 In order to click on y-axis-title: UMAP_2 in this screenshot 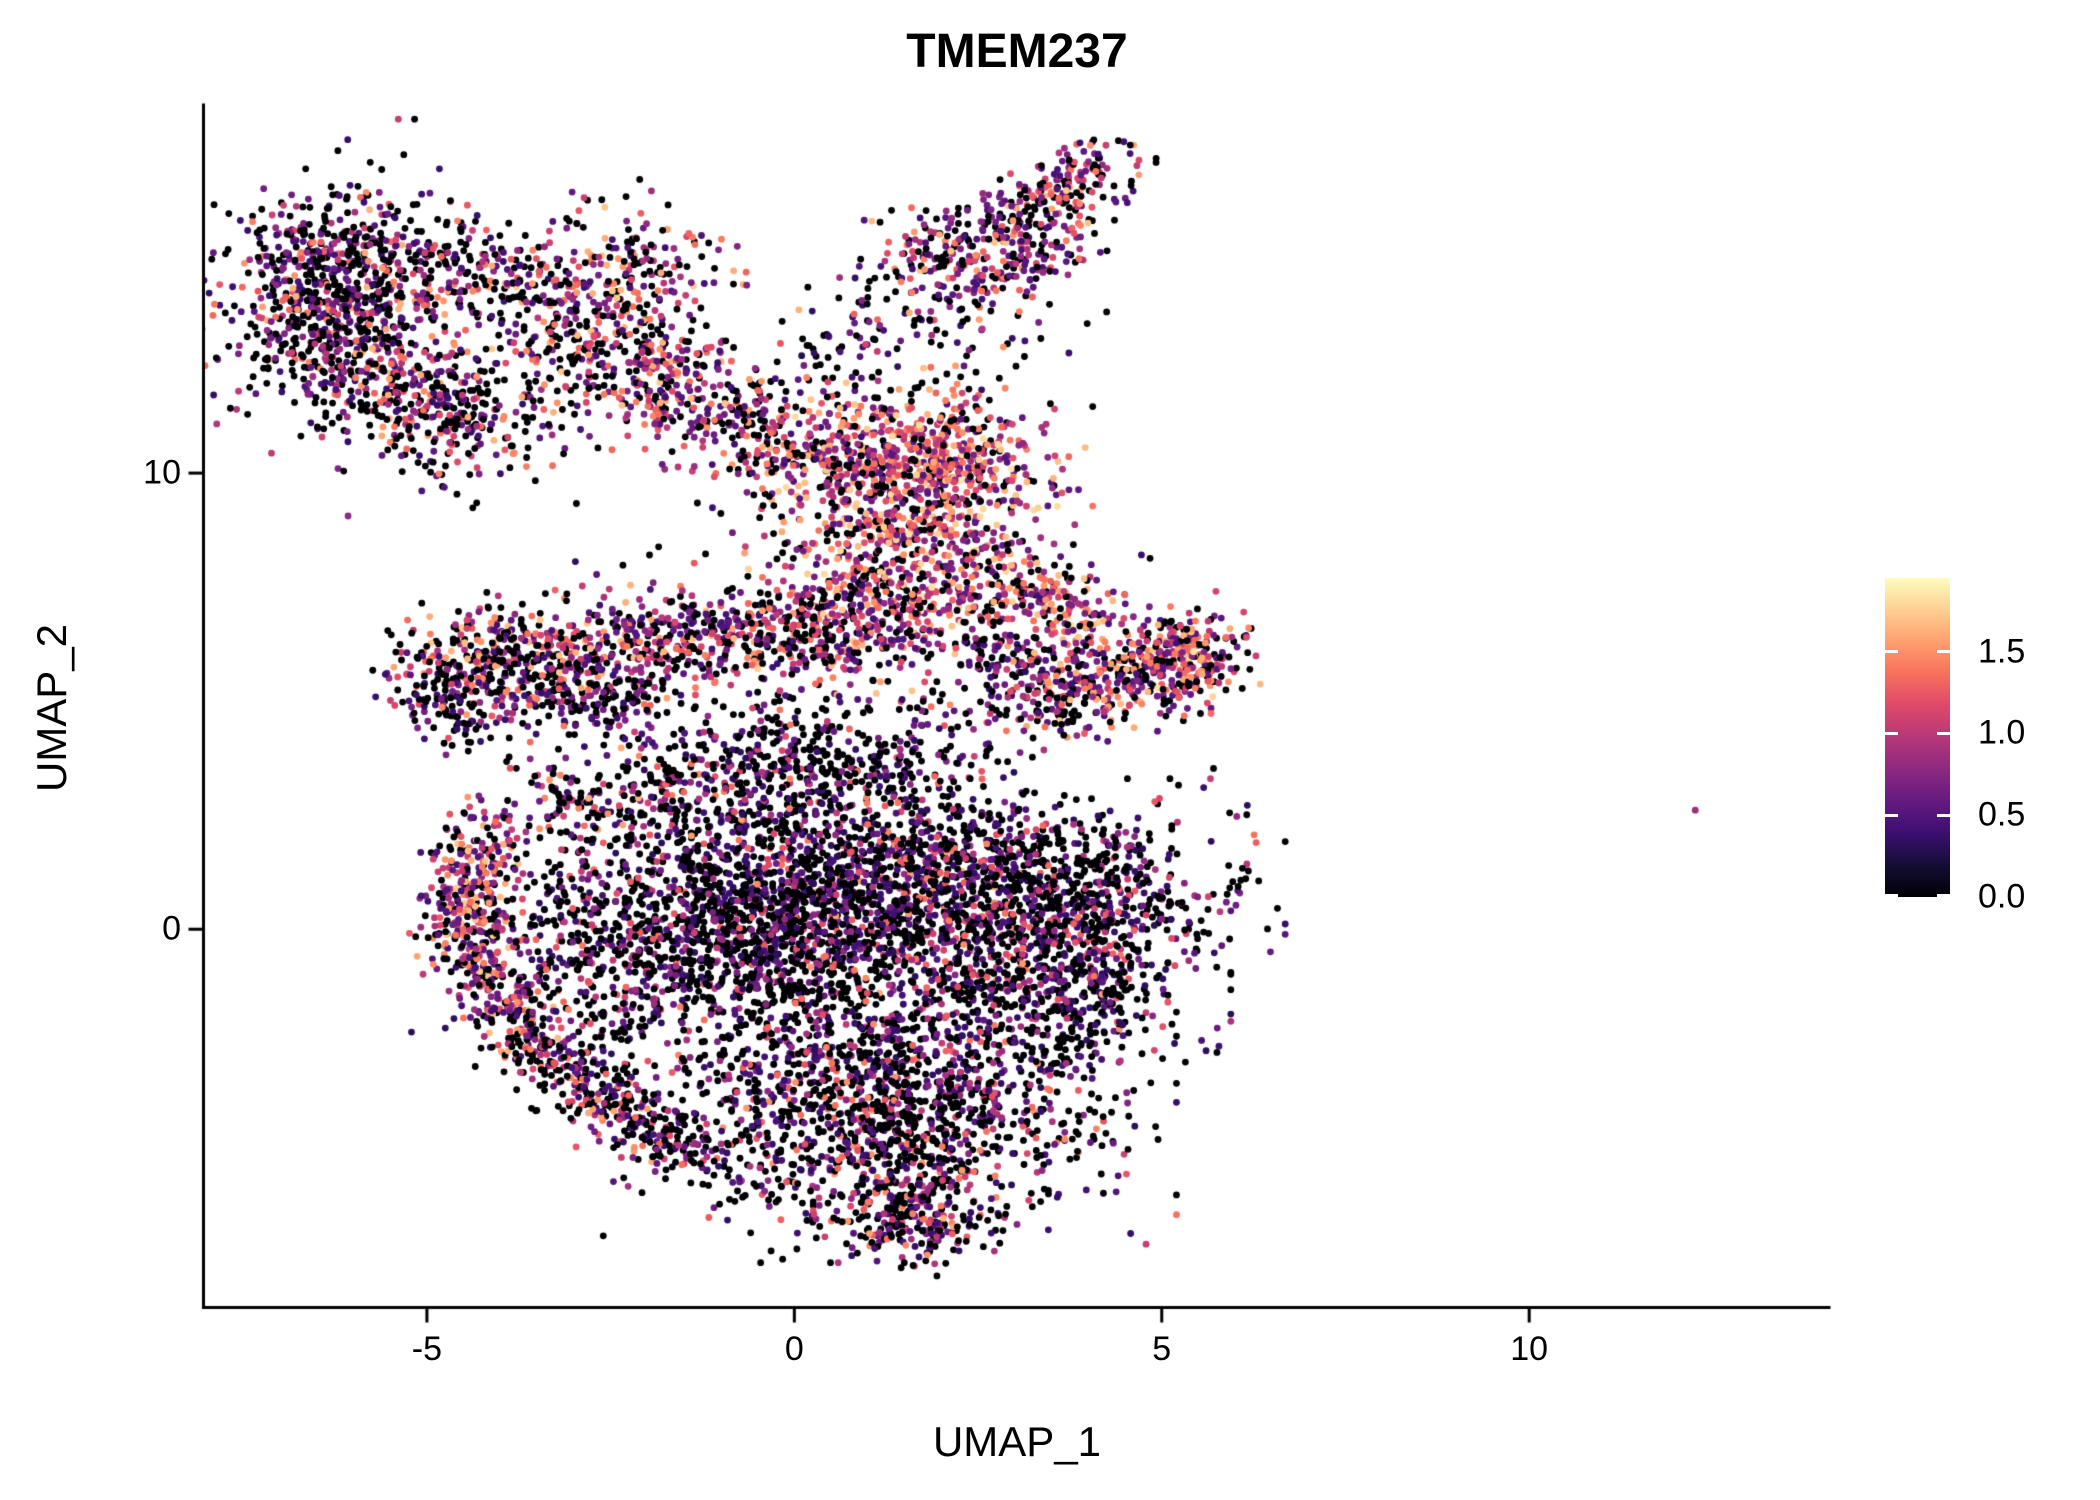, I will do `click(51, 708)`.